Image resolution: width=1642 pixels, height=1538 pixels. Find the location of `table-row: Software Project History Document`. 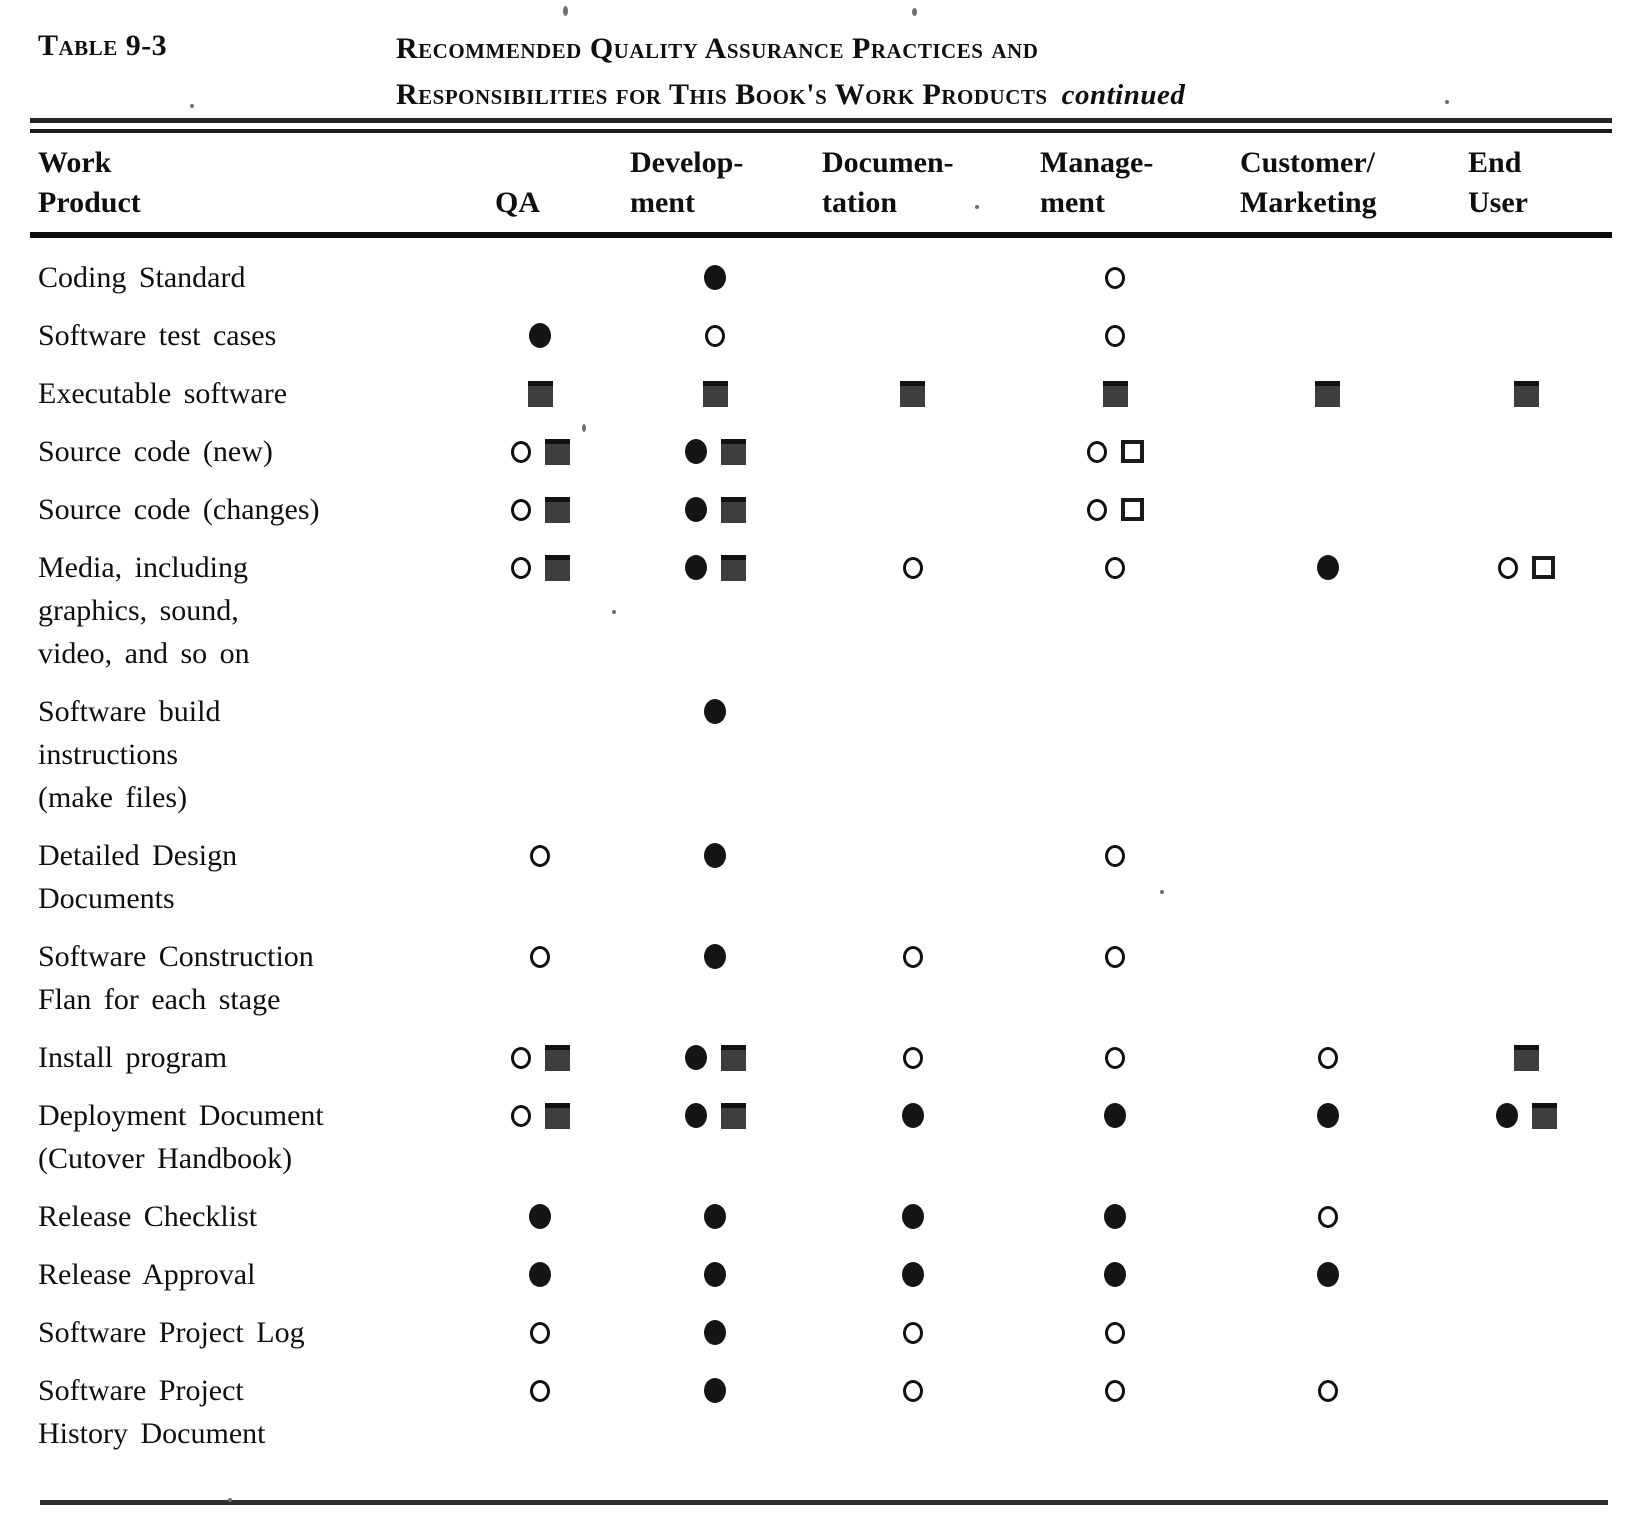

table-row: Software Project History Document is located at coordinates (821, 1405).